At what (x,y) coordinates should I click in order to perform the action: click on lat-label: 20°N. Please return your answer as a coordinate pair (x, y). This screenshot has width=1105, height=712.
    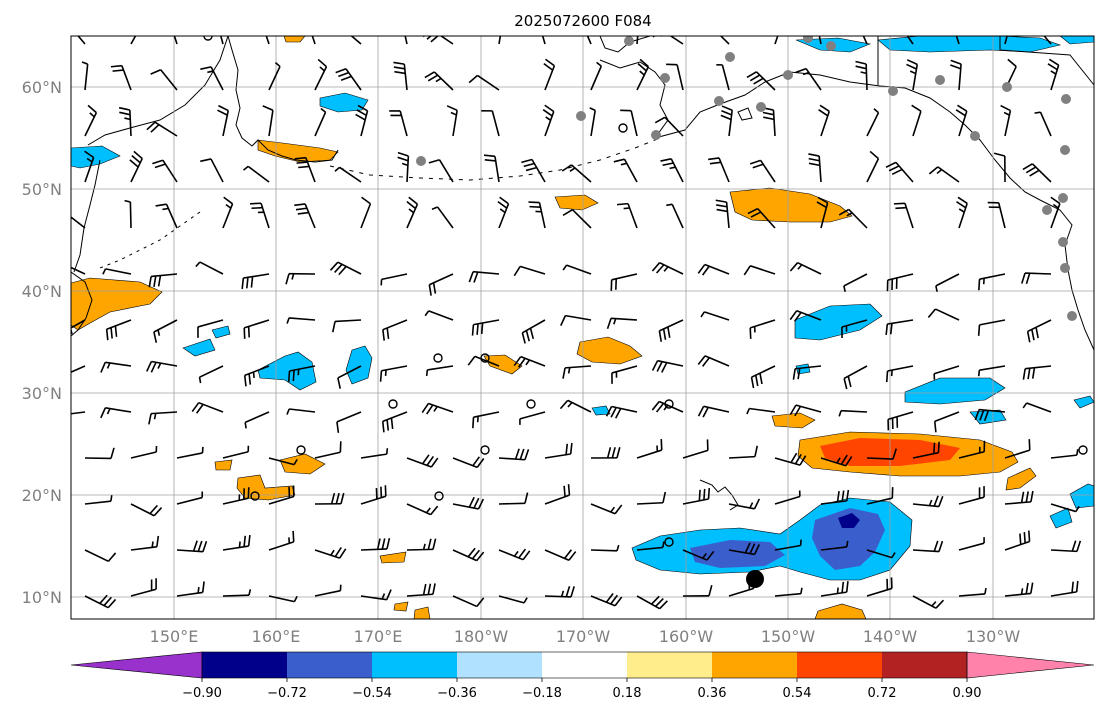
    Looking at the image, I should click on (42, 495).